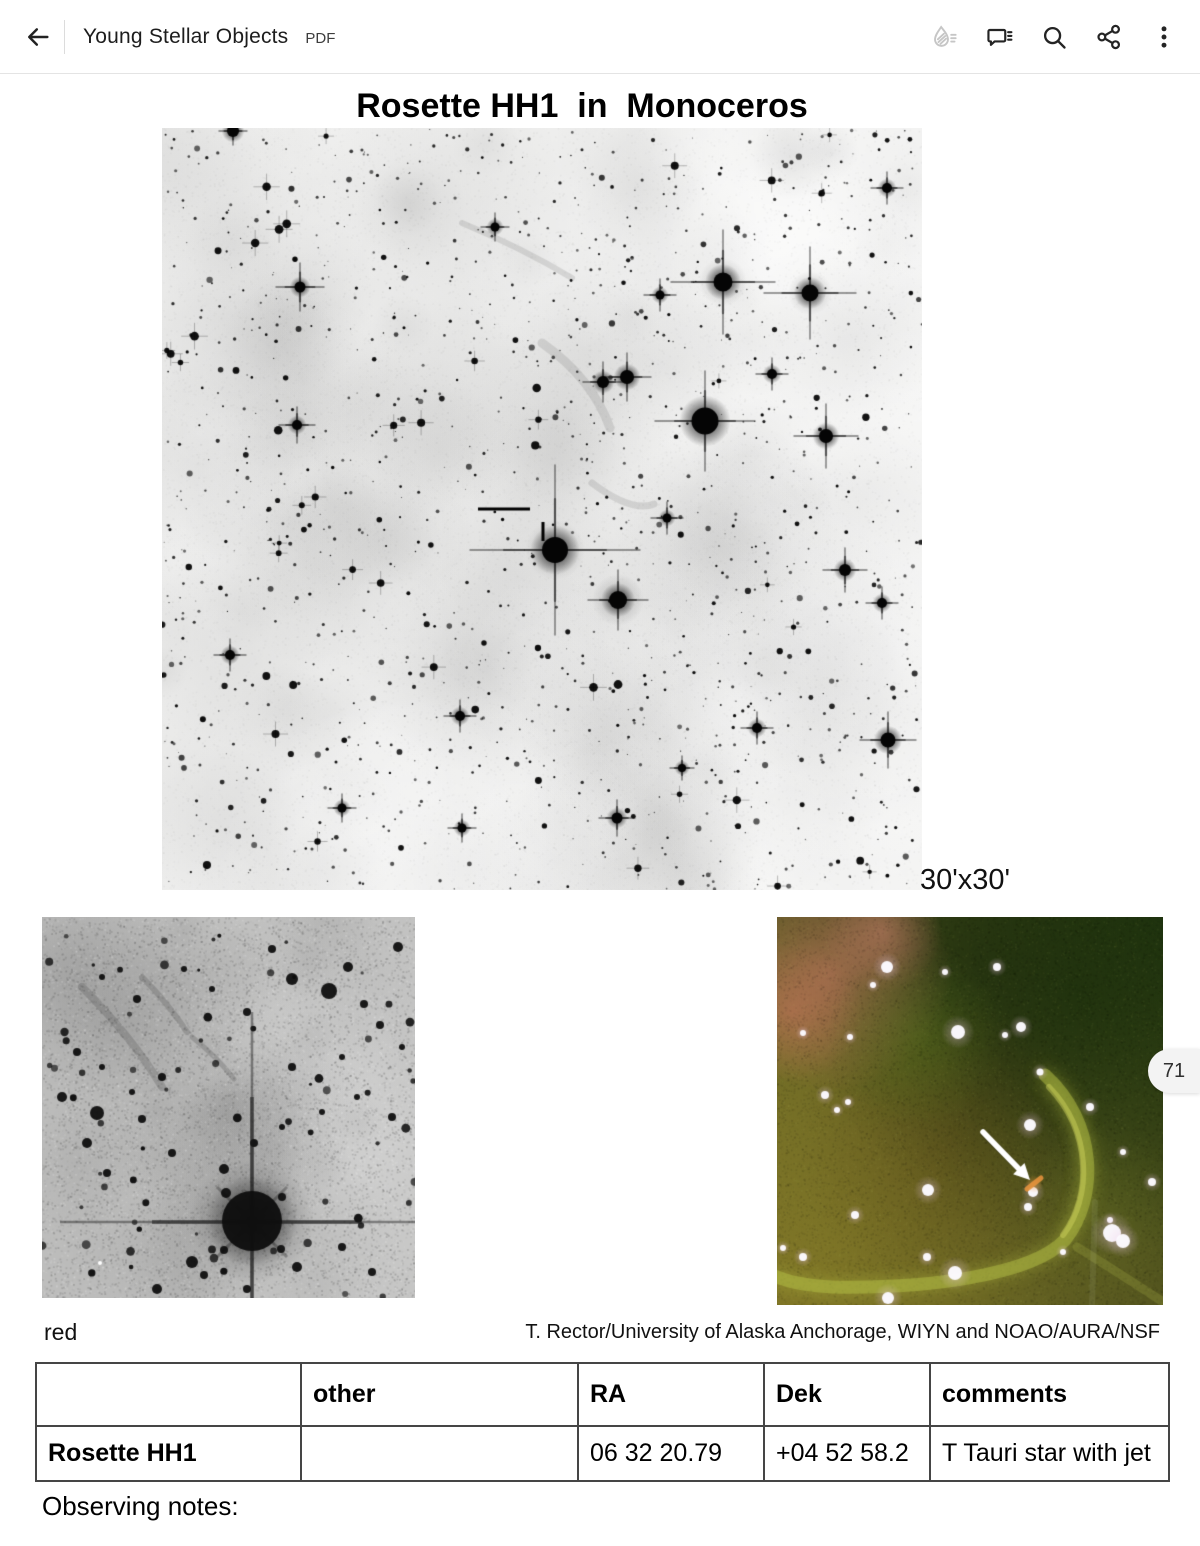 This screenshot has height=1546, width=1200. I want to click on comment-button, so click(999, 37).